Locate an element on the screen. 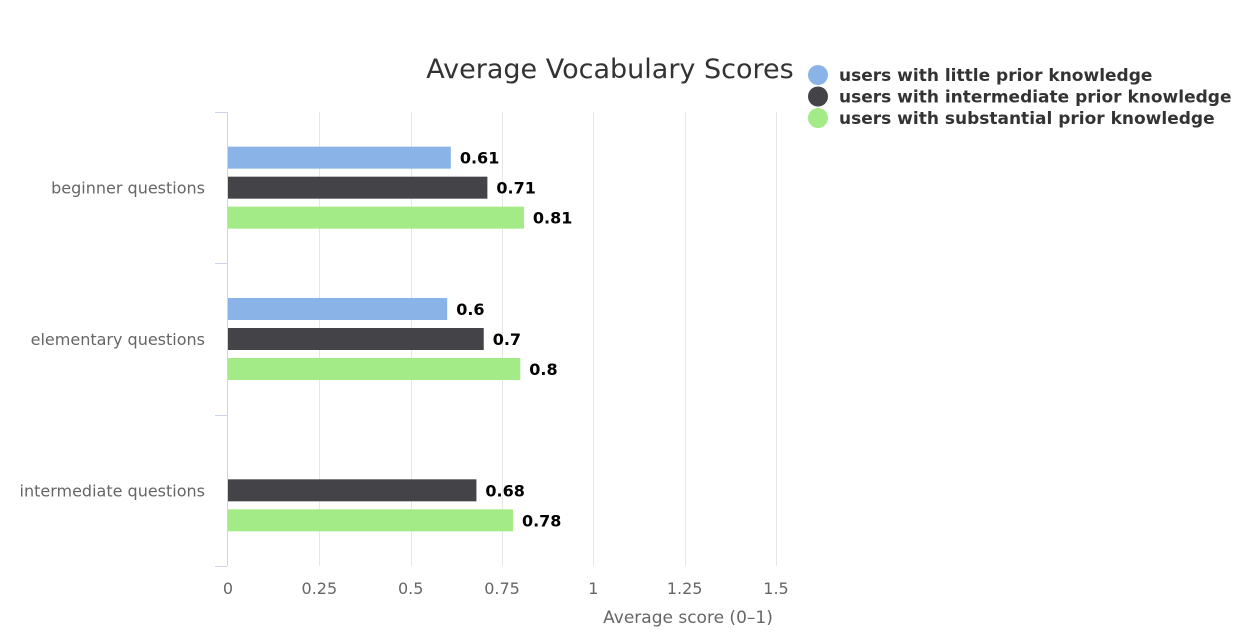 The height and width of the screenshot is (636, 1238). legend-item: users with little prior knowledge is located at coordinates (980, 75).